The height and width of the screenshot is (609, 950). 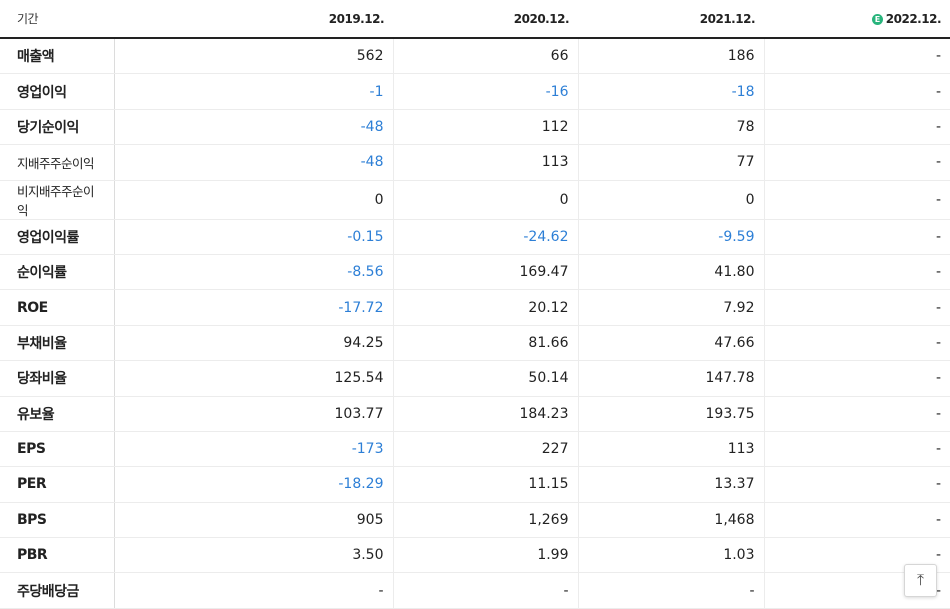 I want to click on row-label: 주당배당금, so click(x=57, y=590).